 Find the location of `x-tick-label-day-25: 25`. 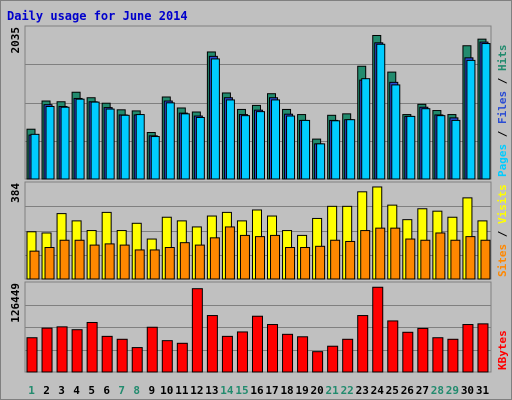

x-tick-label-day-25: 25 is located at coordinates (392, 390).